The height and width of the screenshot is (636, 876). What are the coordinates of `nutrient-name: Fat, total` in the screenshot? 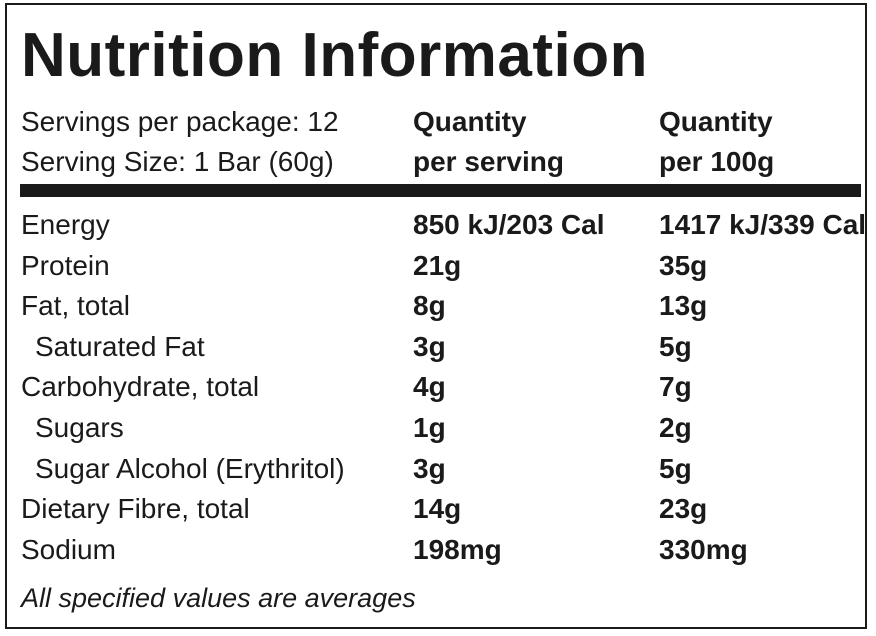 It's located at (75, 306).